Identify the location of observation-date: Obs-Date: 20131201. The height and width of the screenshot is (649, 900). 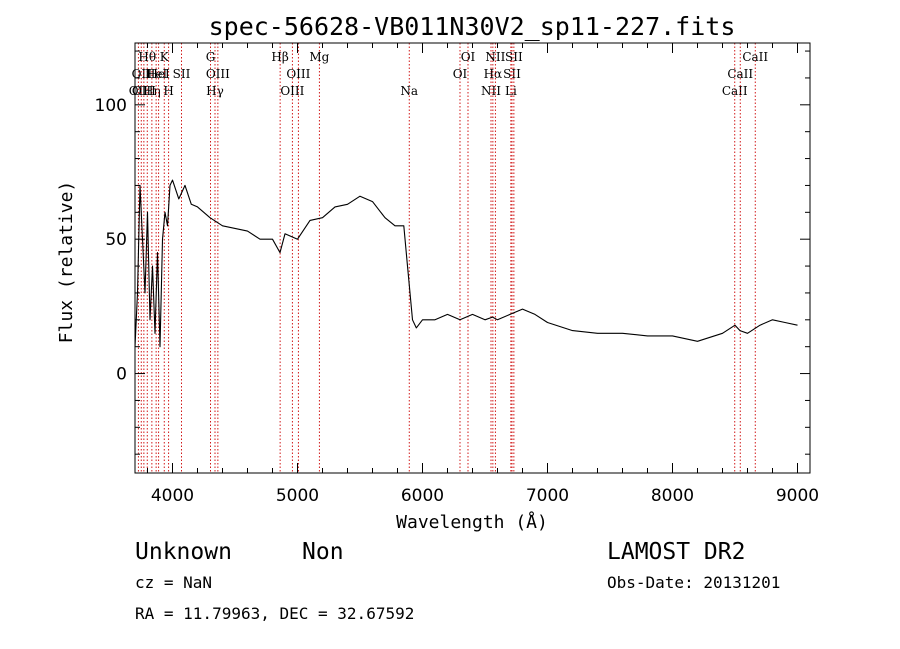
(693, 582).